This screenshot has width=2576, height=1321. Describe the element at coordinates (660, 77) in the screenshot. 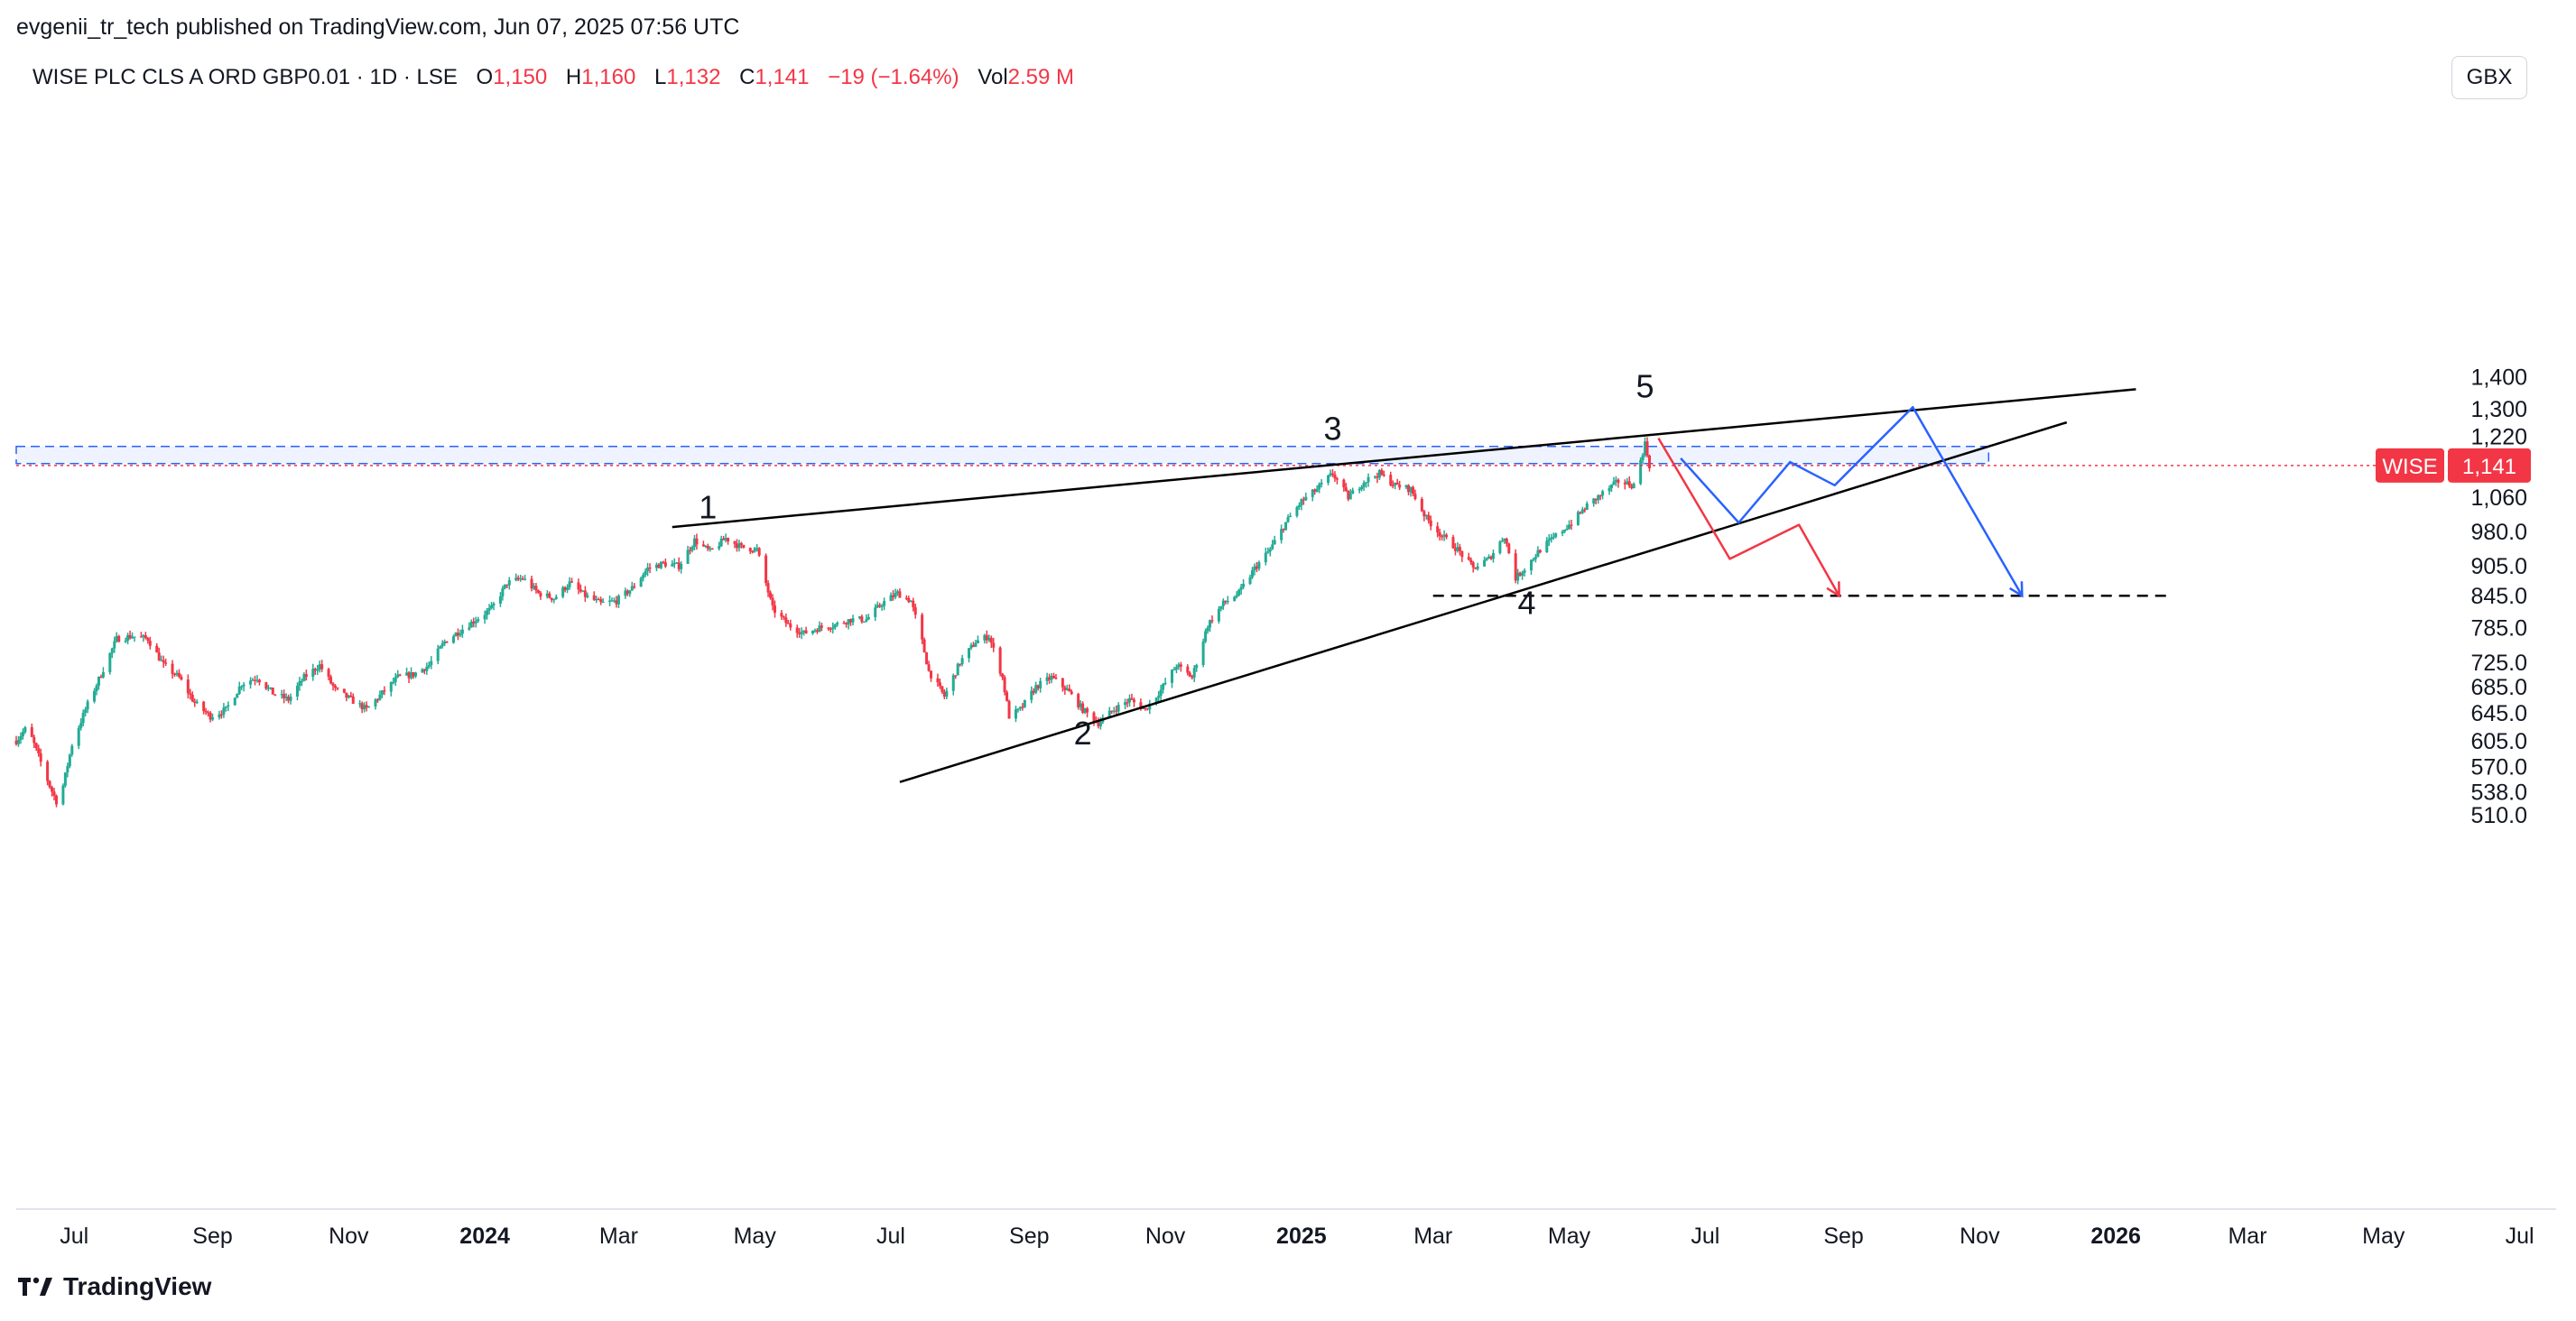

I see `low-key: L` at that location.